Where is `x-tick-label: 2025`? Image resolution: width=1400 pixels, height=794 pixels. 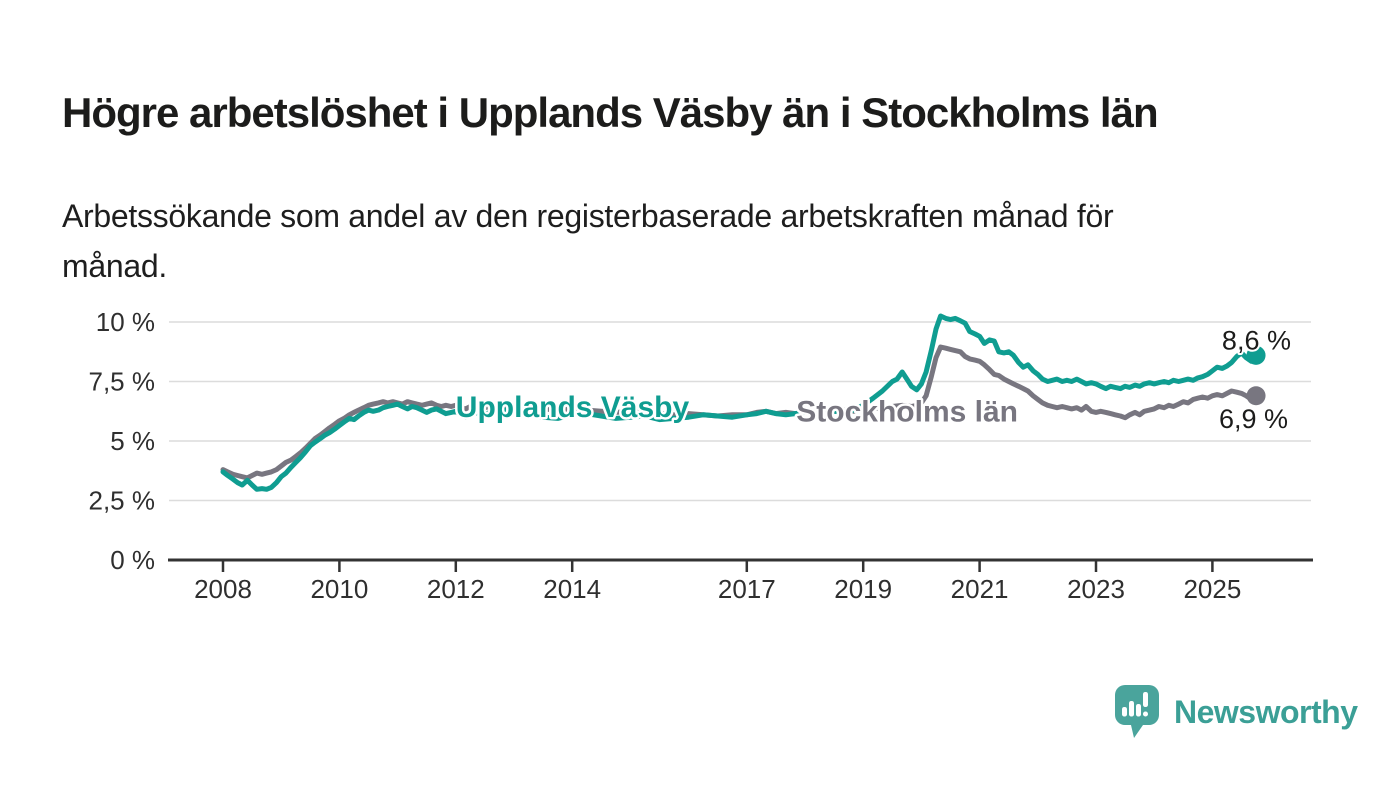
x-tick-label: 2025 is located at coordinates (1212, 589).